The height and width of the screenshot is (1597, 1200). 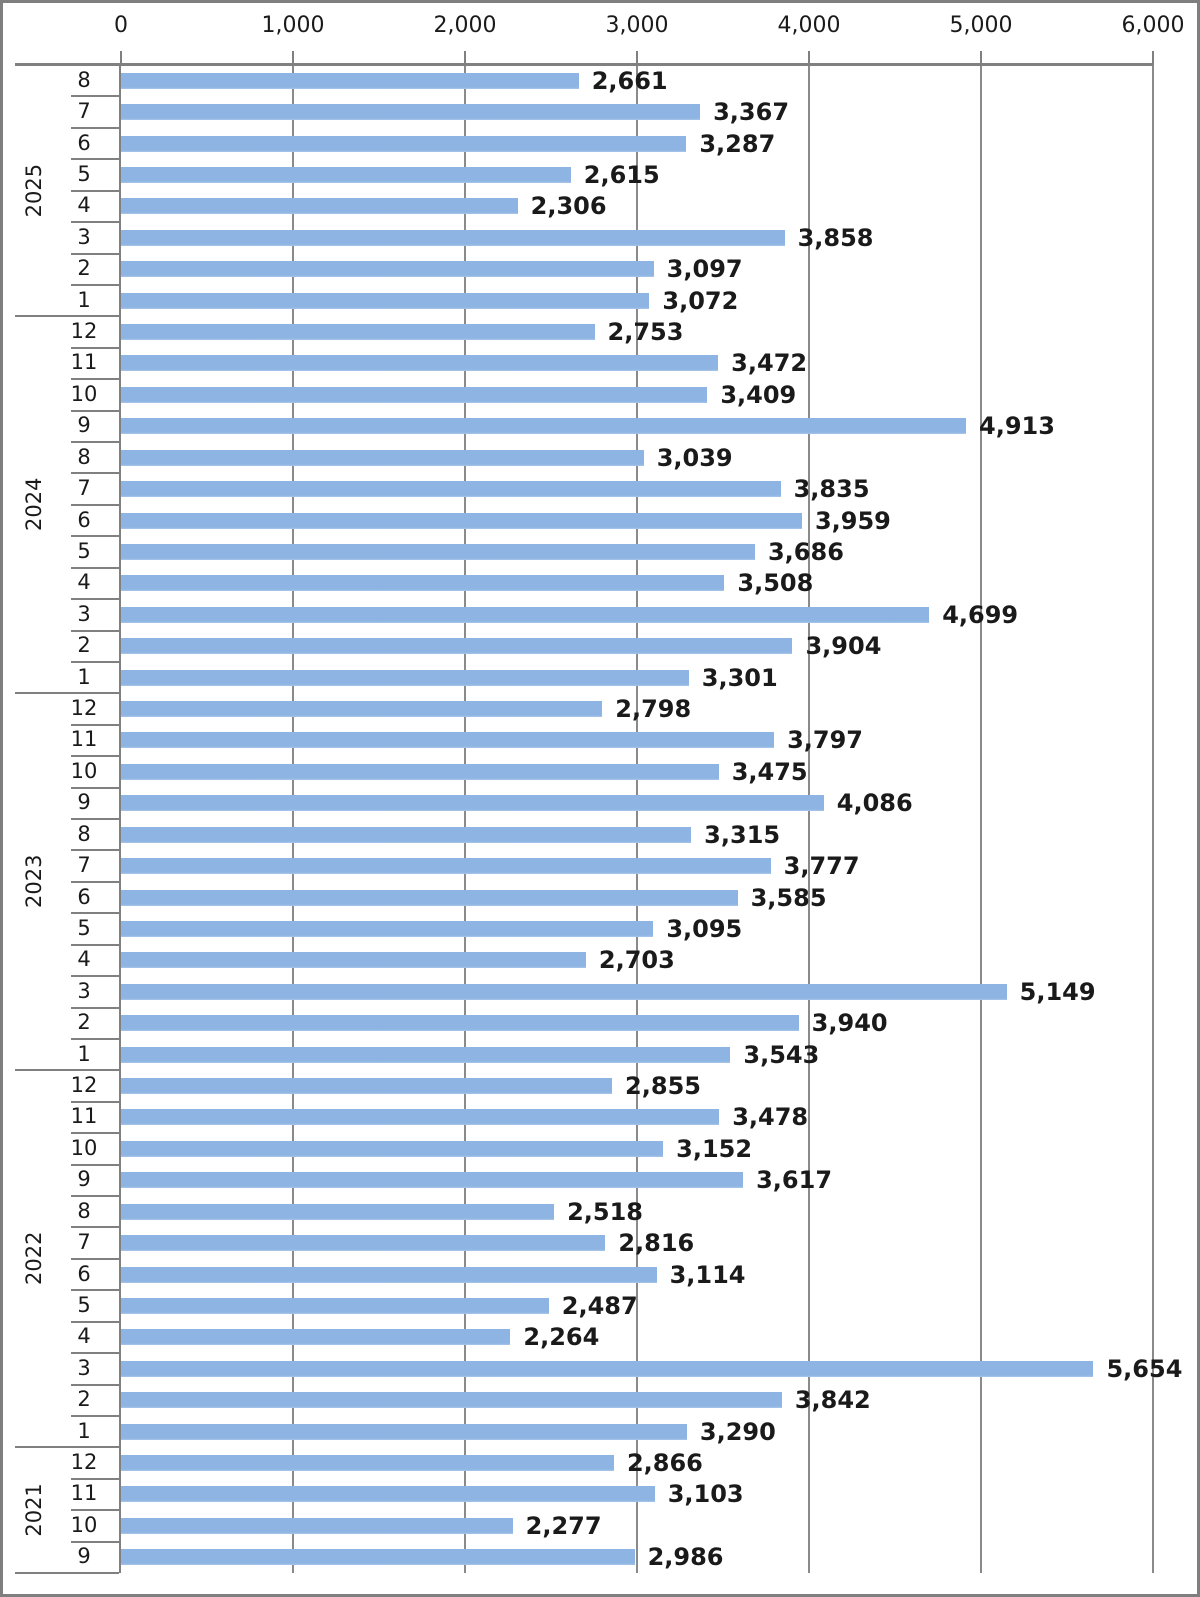 What do you see at coordinates (84, 299) in the screenshot?
I see `y-axis-month-label: 1` at bounding box center [84, 299].